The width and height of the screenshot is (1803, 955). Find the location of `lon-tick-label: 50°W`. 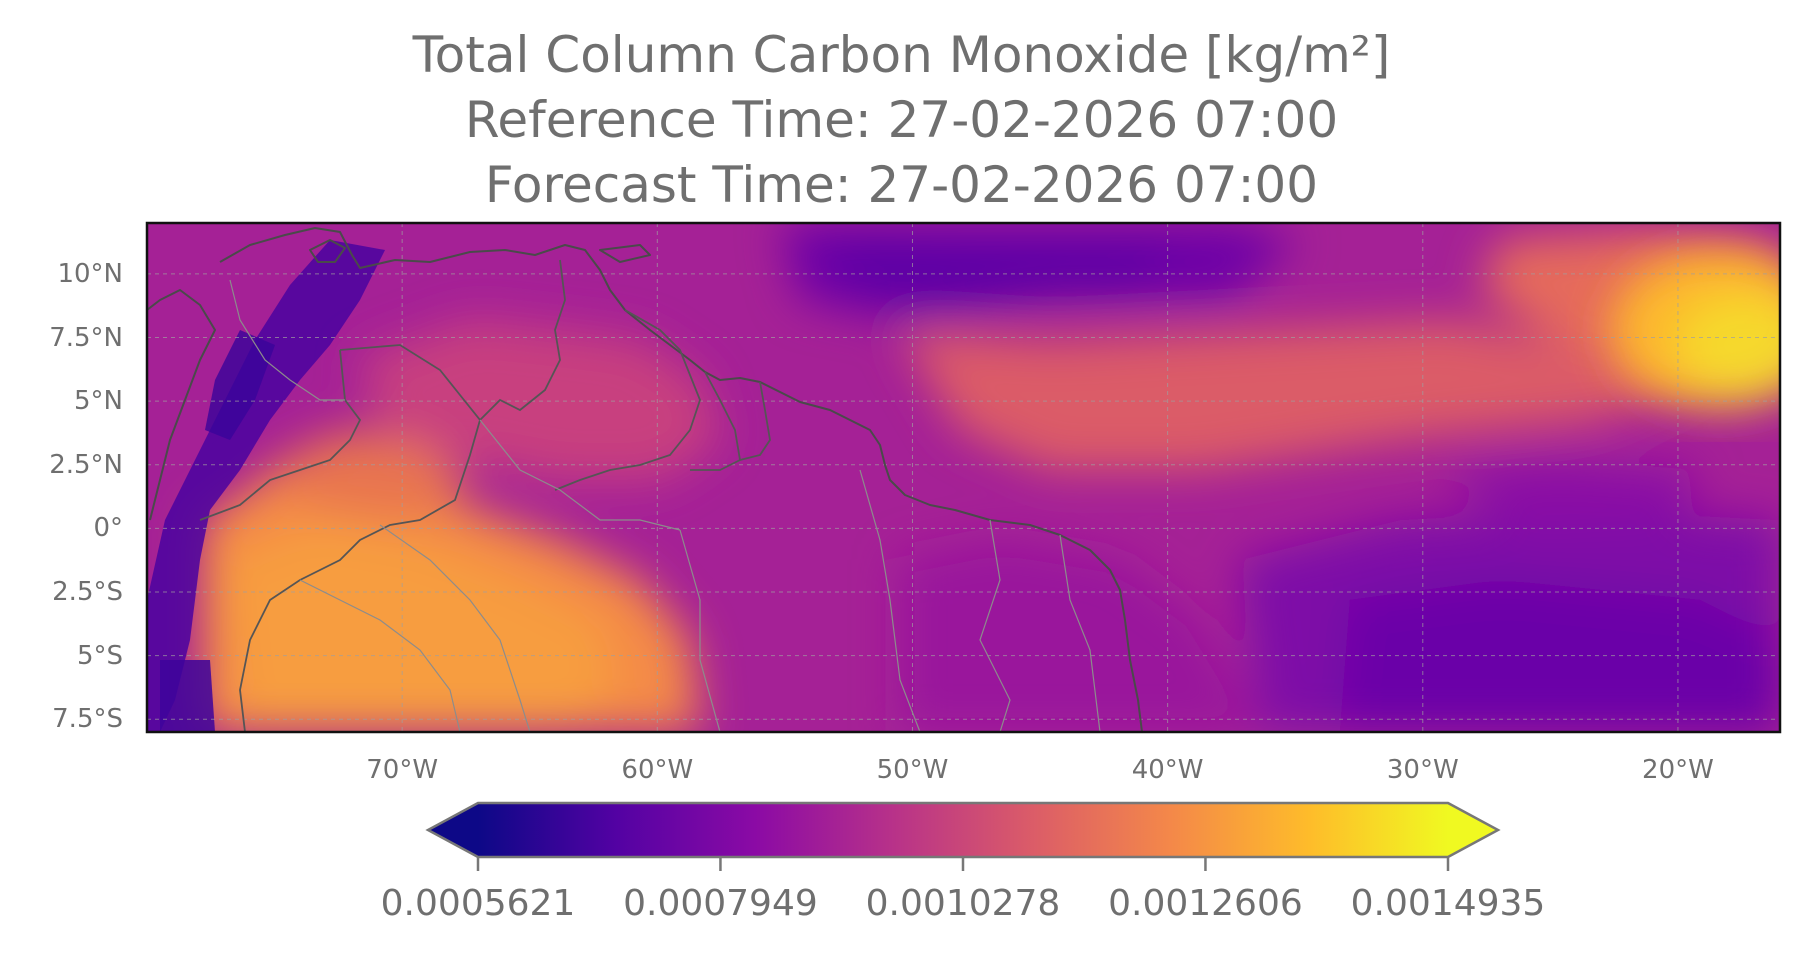

lon-tick-label: 50°W is located at coordinates (912, 770).